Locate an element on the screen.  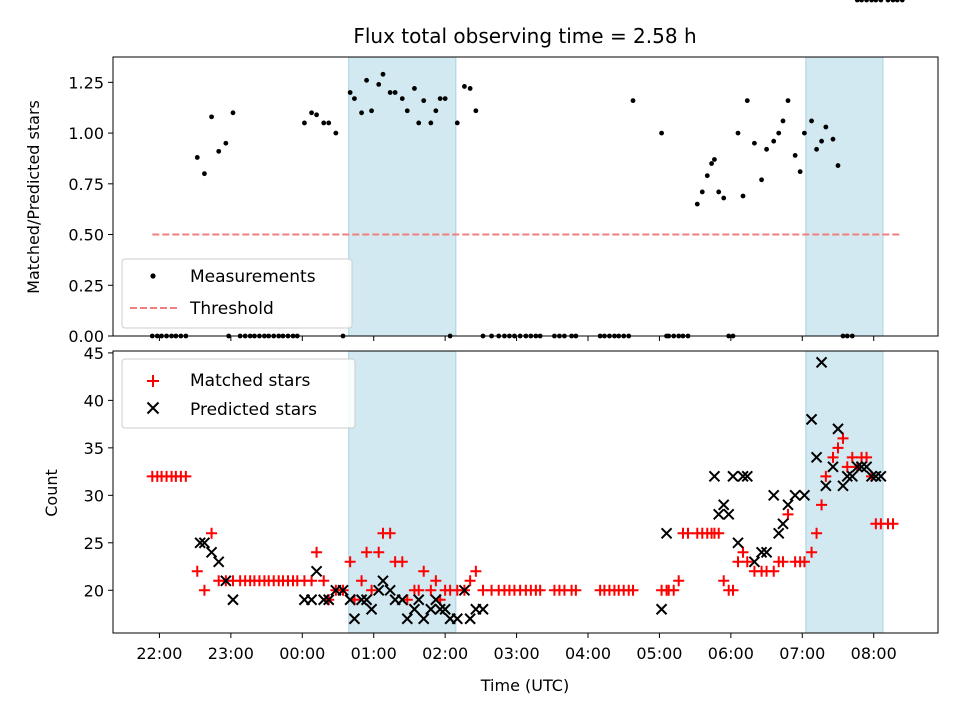
x-tick-label: 22:00 is located at coordinates (159, 653).